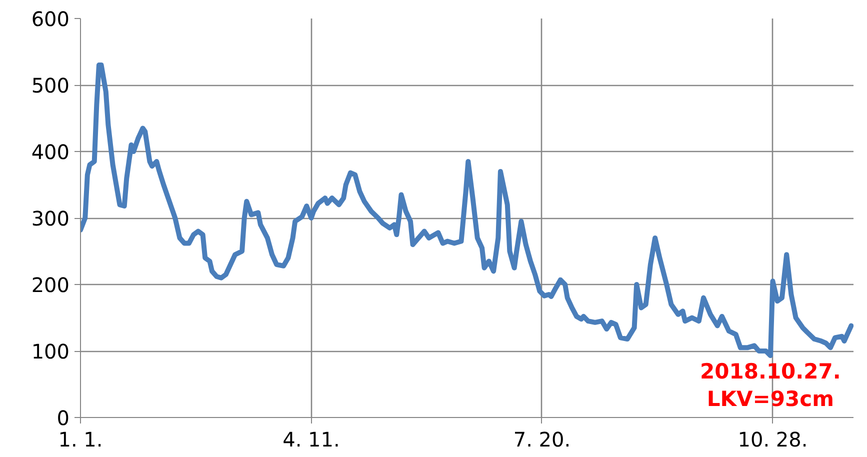  I want to click on x-tick-label: 4. 11., so click(311, 440).